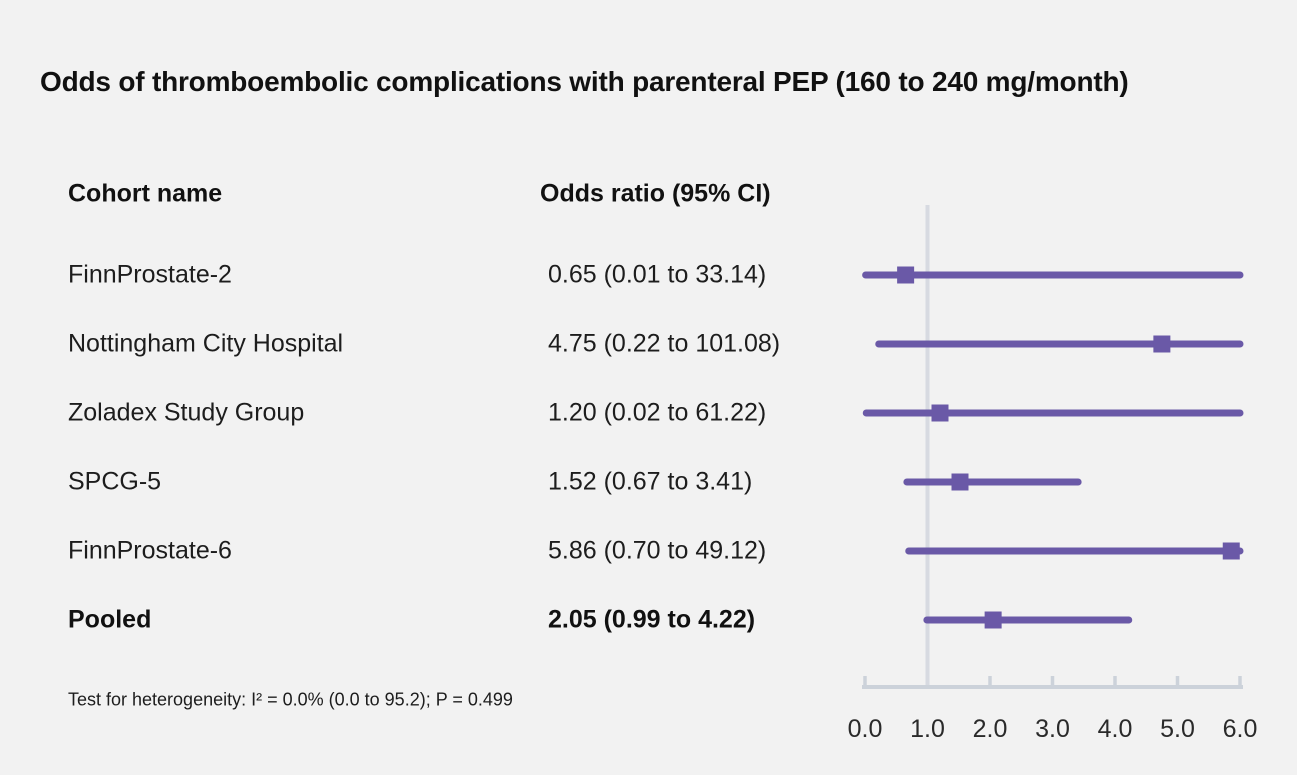 This screenshot has height=775, width=1297. Describe the element at coordinates (655, 193) in the screenshot. I see `column-header-odds-ratio: Odds ratio (95% CI)` at that location.